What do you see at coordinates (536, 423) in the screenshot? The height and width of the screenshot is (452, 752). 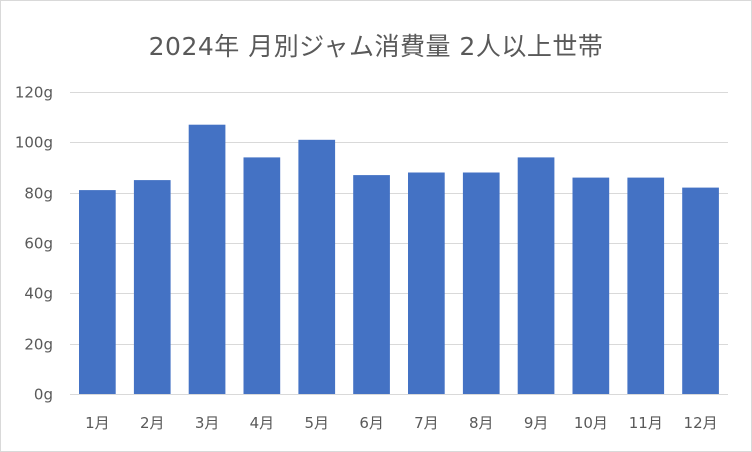 I see `x-tick-label: 9月` at bounding box center [536, 423].